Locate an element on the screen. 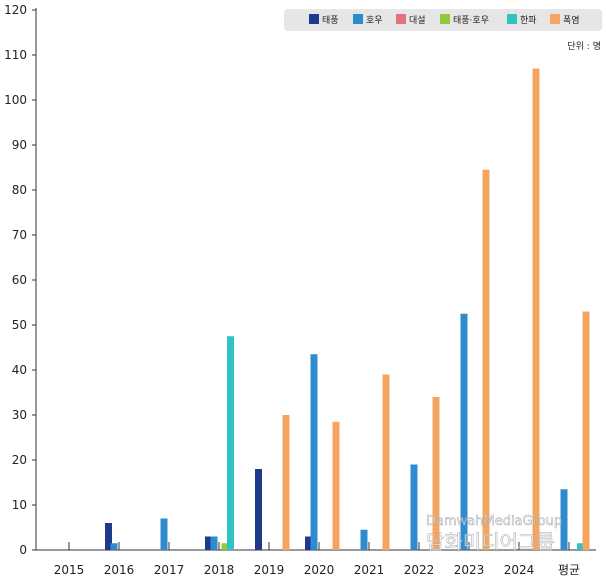 The image size is (606, 576). y-tick-label: 50 is located at coordinates (19, 325).